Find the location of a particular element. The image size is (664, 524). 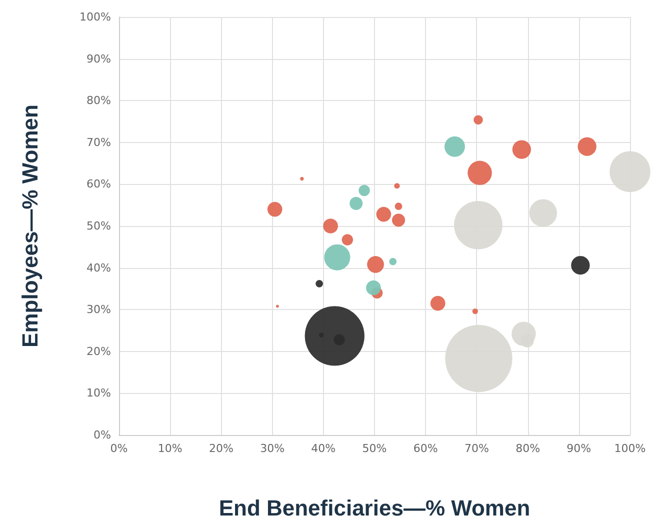

y-tick-label: 80% is located at coordinates (98, 101).